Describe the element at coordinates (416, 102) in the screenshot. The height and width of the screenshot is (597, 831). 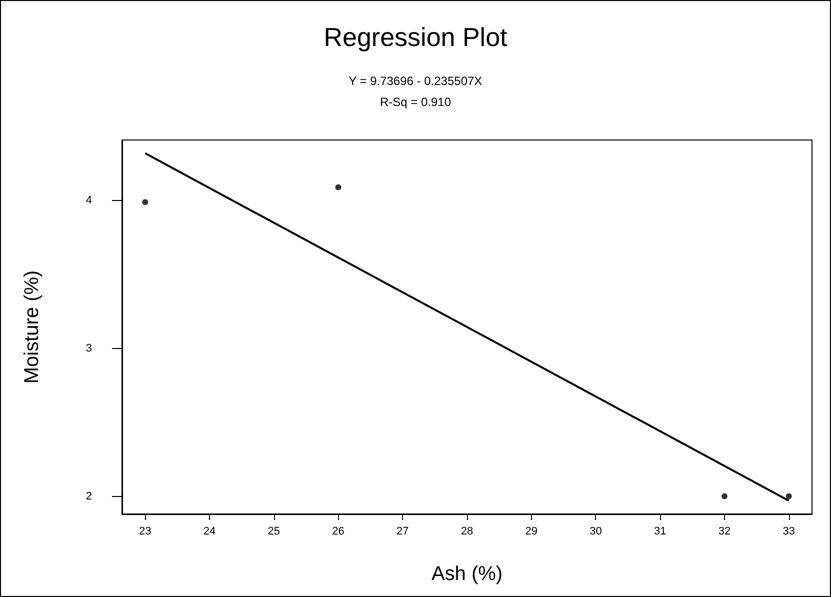
I see `text: R-Sq = 0.910` at that location.